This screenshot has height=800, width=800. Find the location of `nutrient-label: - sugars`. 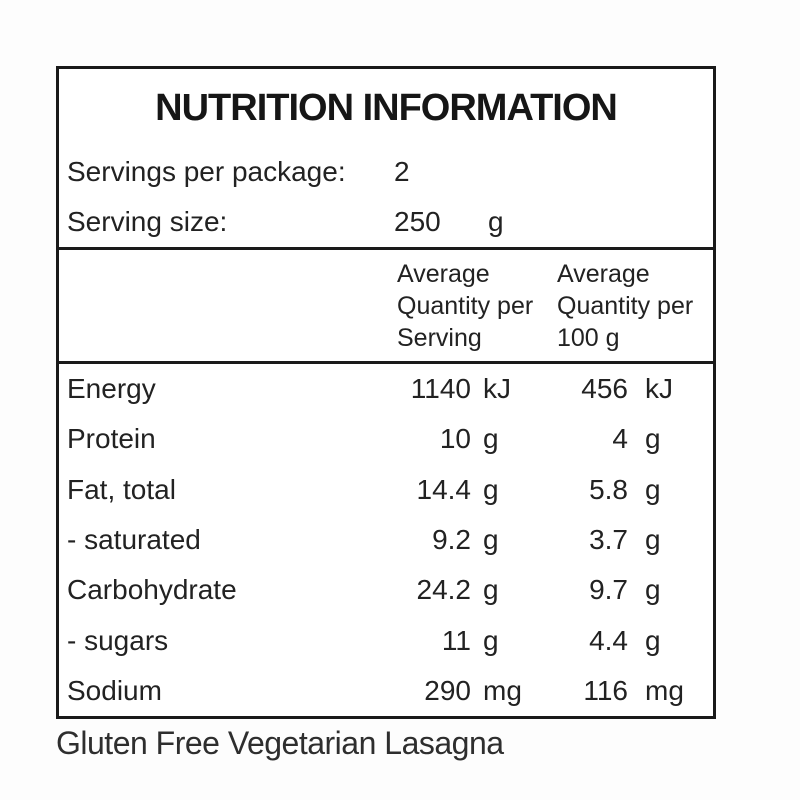

nutrient-label: - sugars is located at coordinates (118, 640).